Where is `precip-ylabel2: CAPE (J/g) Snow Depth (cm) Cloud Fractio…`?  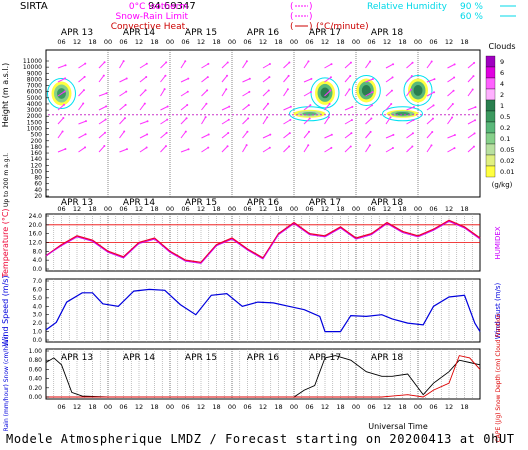
precip-ylabel2: CAPE (J/g) Snow Depth (cm) Cloud Fractio… is located at coordinates (498, 377).